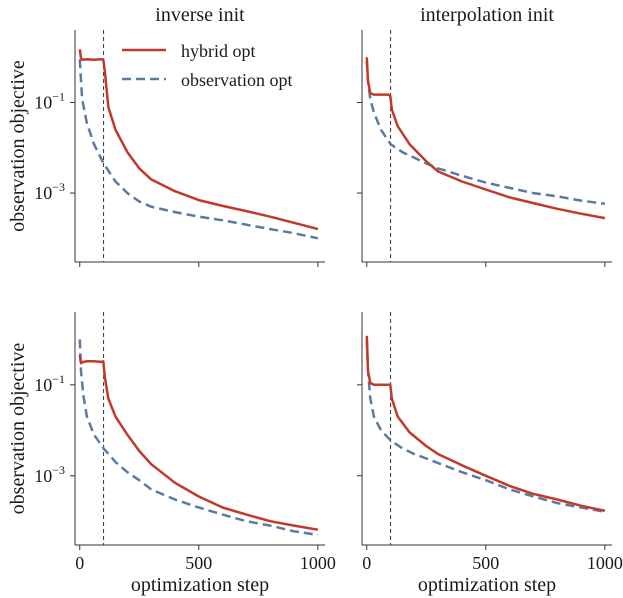  Describe the element at coordinates (218, 51) in the screenshot. I see `legend-hybrid-label: hybrid opt` at that location.